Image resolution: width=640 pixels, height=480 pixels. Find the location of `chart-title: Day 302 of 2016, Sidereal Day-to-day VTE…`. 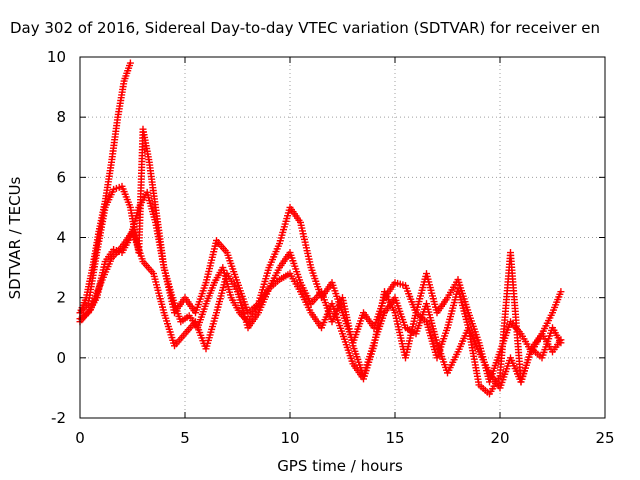

chart-title: Day 302 of 2016, Sidereal Day-to-day VTE… is located at coordinates (305, 28).